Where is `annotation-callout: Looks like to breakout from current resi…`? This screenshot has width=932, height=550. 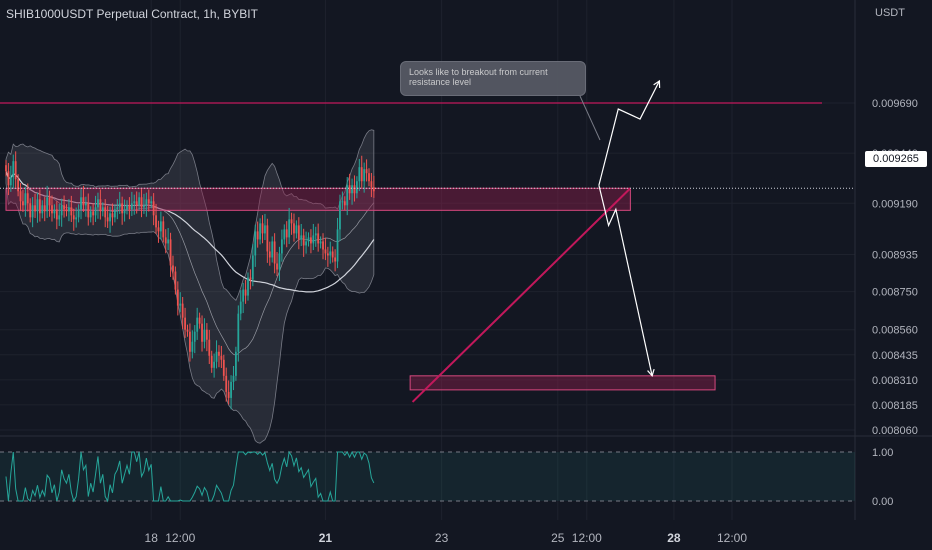 annotation-callout: Looks like to breakout from current resi… is located at coordinates (493, 78).